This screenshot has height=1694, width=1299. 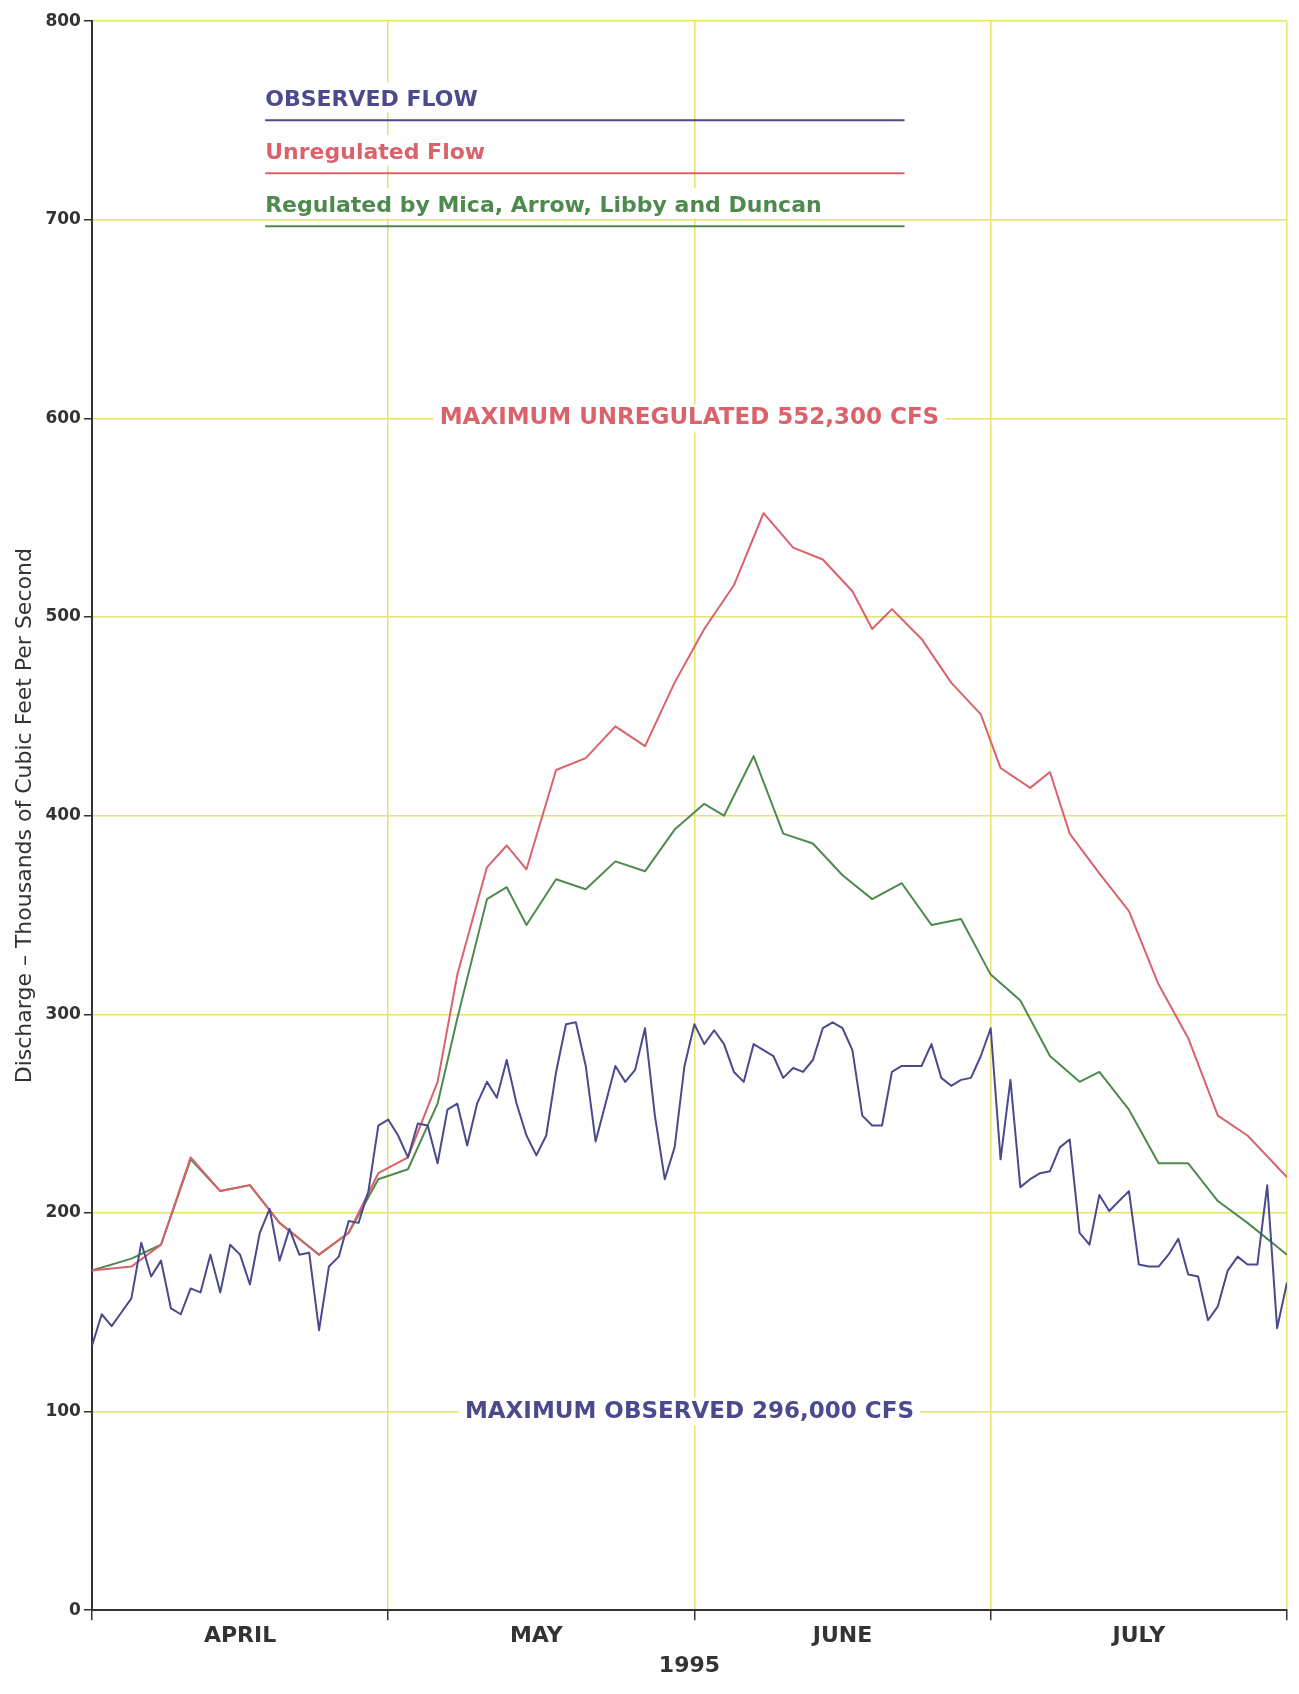 I want to click on annotation: MAXIMUM UNREGULATED 552,300 CFS, so click(x=689, y=416).